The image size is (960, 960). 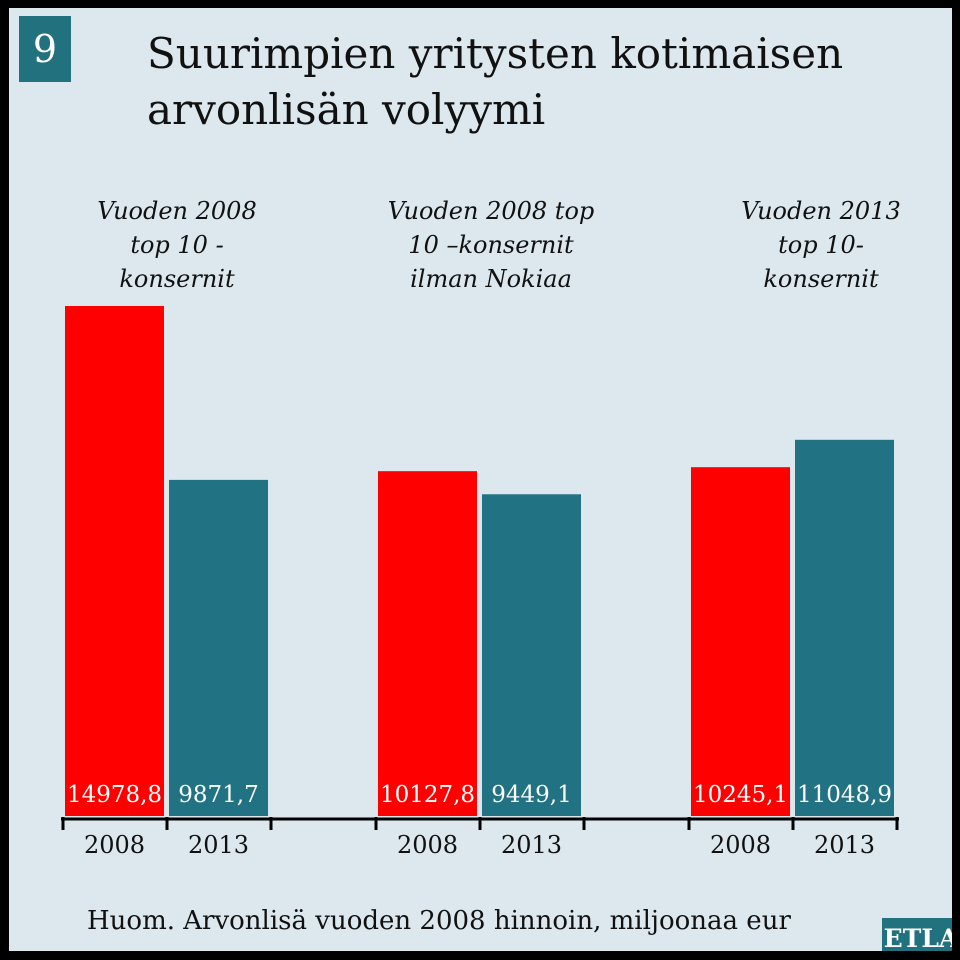 I want to click on bar-value-label: 10245,1, so click(x=740, y=795).